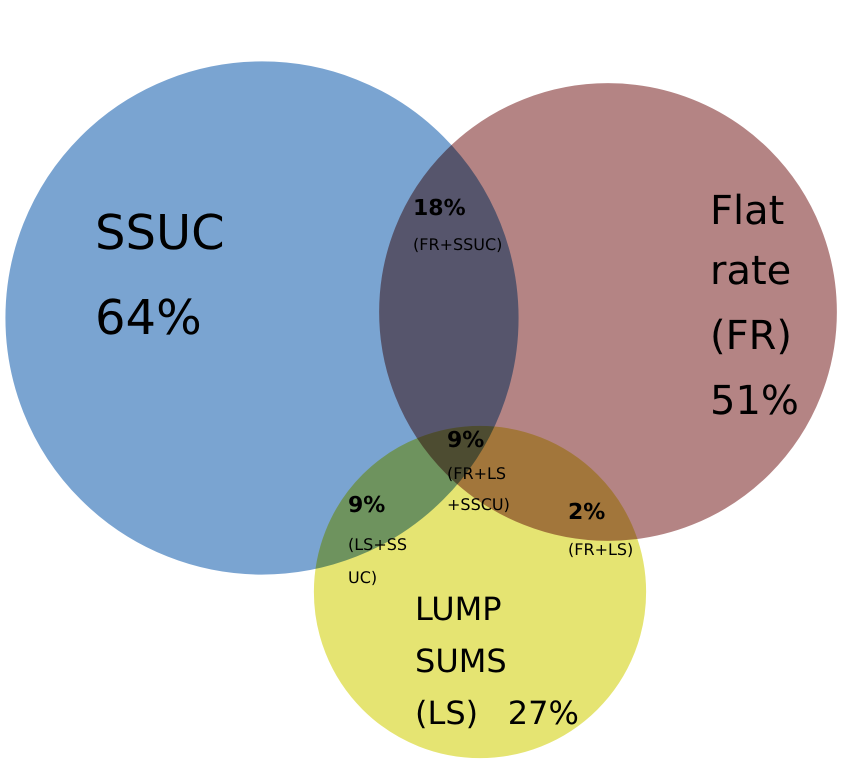  What do you see at coordinates (439, 208) in the screenshot?
I see `data-label: 18%` at bounding box center [439, 208].